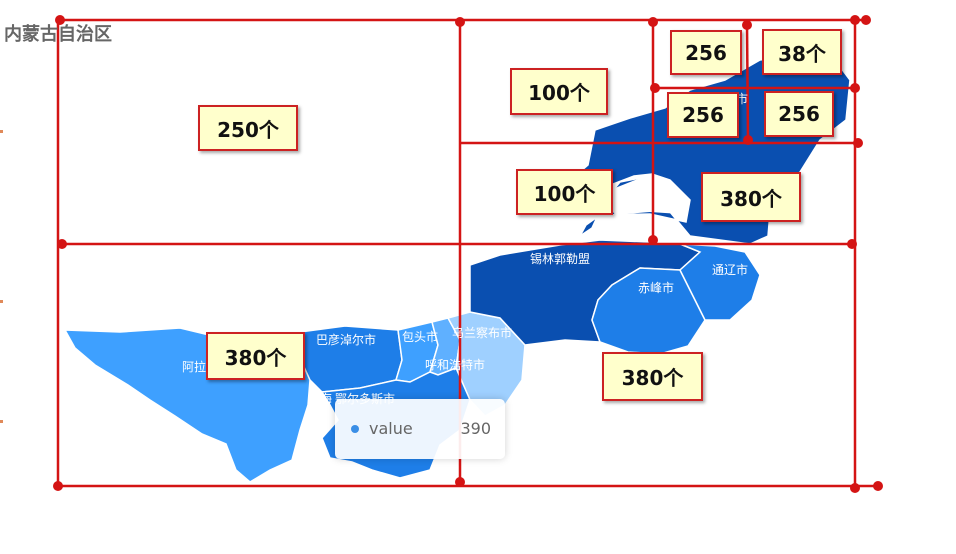 Image resolution: width=956 pixels, height=554 pixels. I want to click on region-label-wuhai: 乌海, so click(320, 399).